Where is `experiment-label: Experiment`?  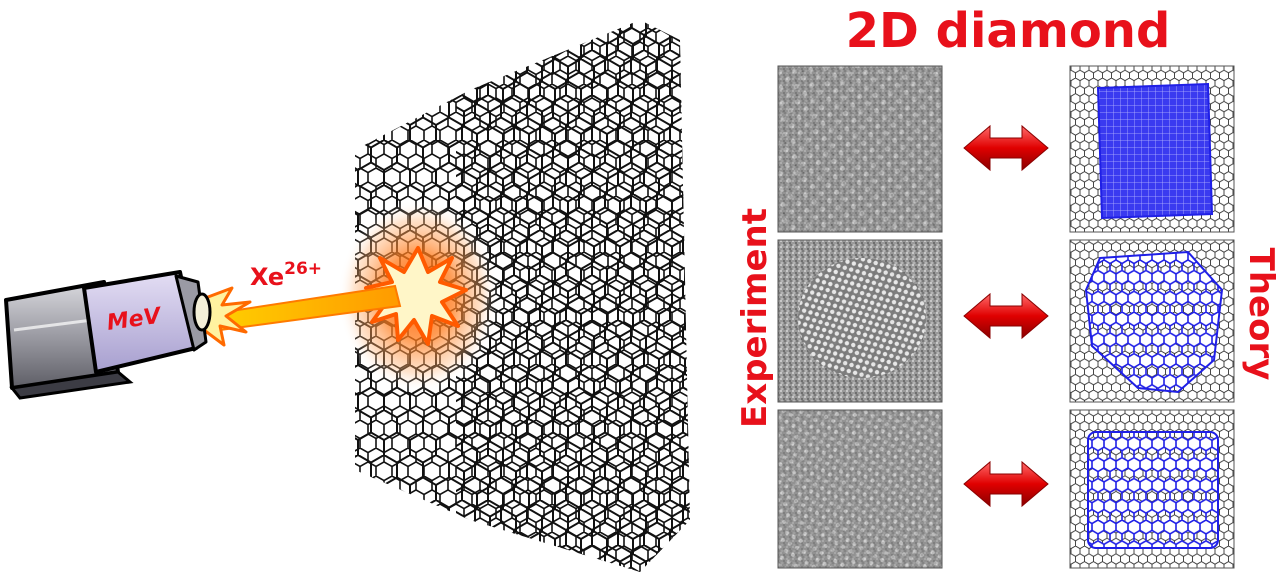 experiment-label: Experiment is located at coordinates (755, 318).